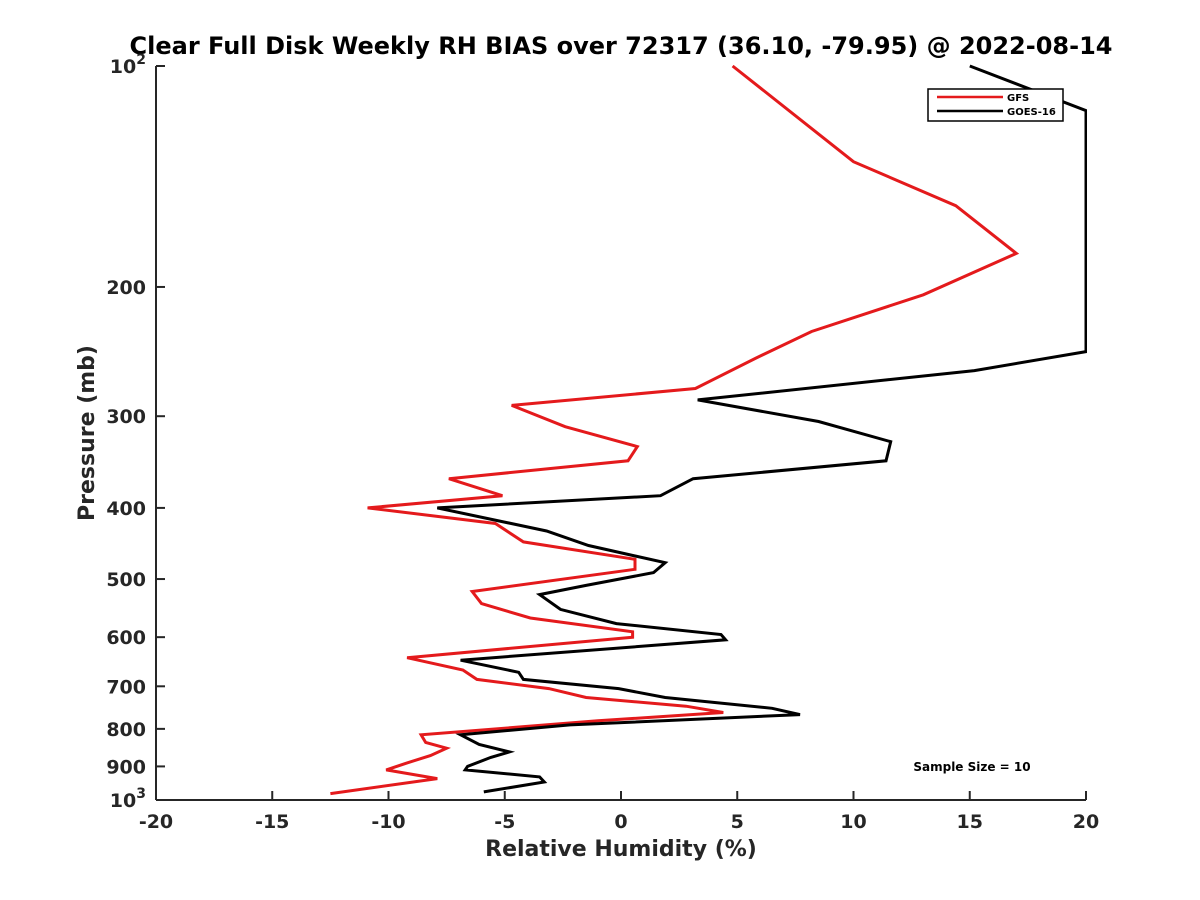  Describe the element at coordinates (156, 822) in the screenshot. I see `x-tick-label: -20` at that location.